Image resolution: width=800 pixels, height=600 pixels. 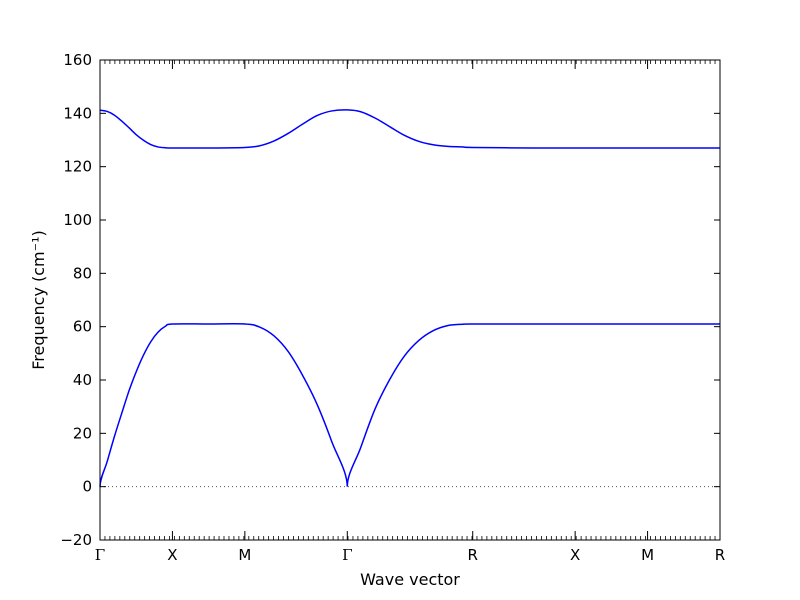 I want to click on y-tick-label: 120, so click(x=77, y=167).